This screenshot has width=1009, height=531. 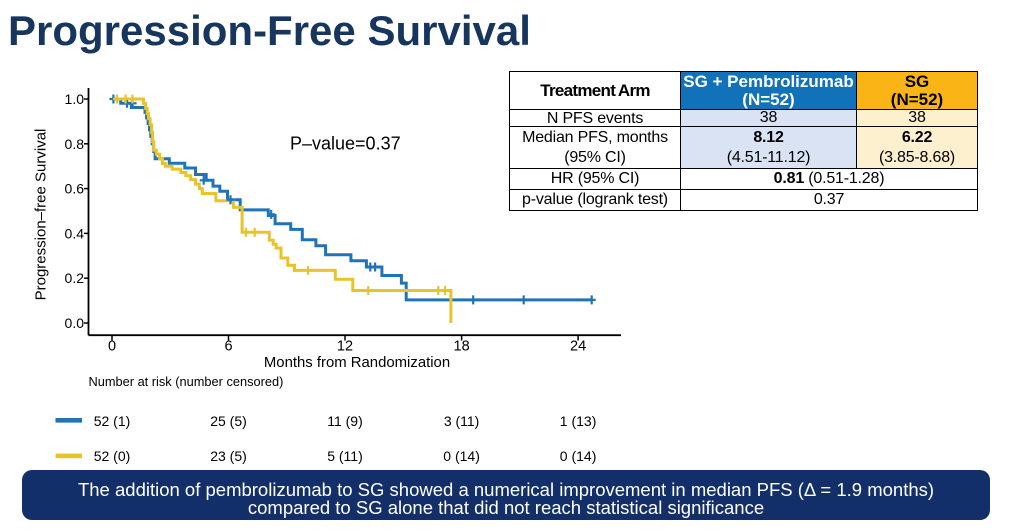 What do you see at coordinates (228, 421) in the screenshot?
I see `svg-text: 25 (5)` at bounding box center [228, 421].